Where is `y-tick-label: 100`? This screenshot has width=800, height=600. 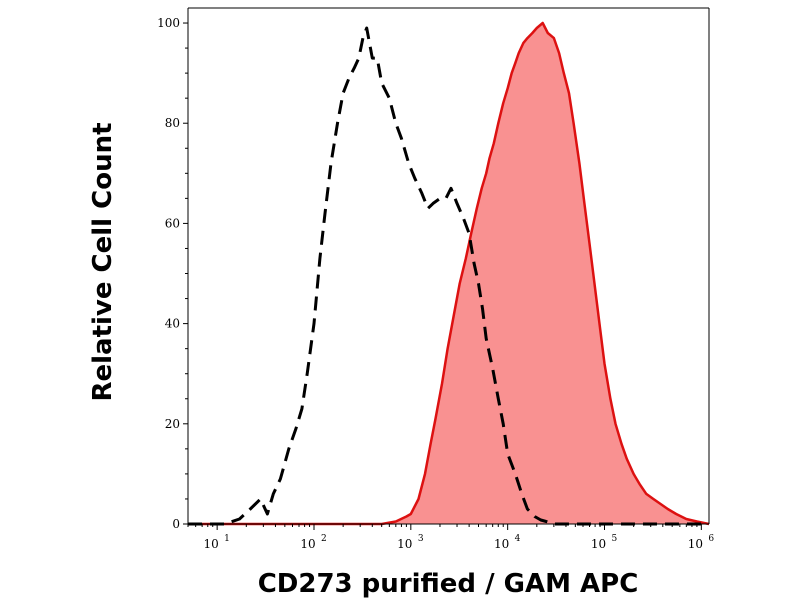 y-tick-label: 100 is located at coordinates (168, 23).